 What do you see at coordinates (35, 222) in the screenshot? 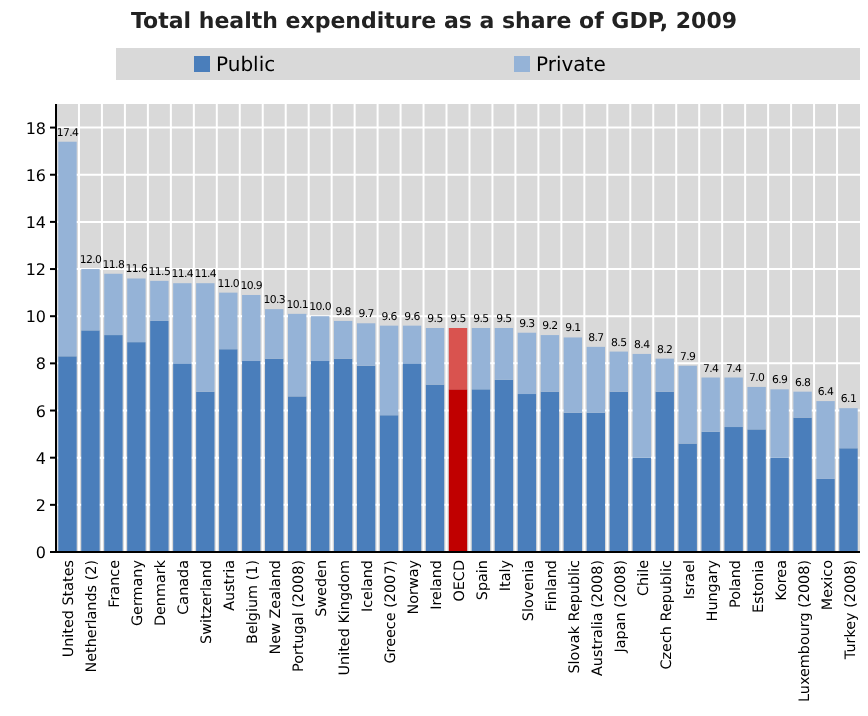
I see `y-tick-label: 14` at bounding box center [35, 222].